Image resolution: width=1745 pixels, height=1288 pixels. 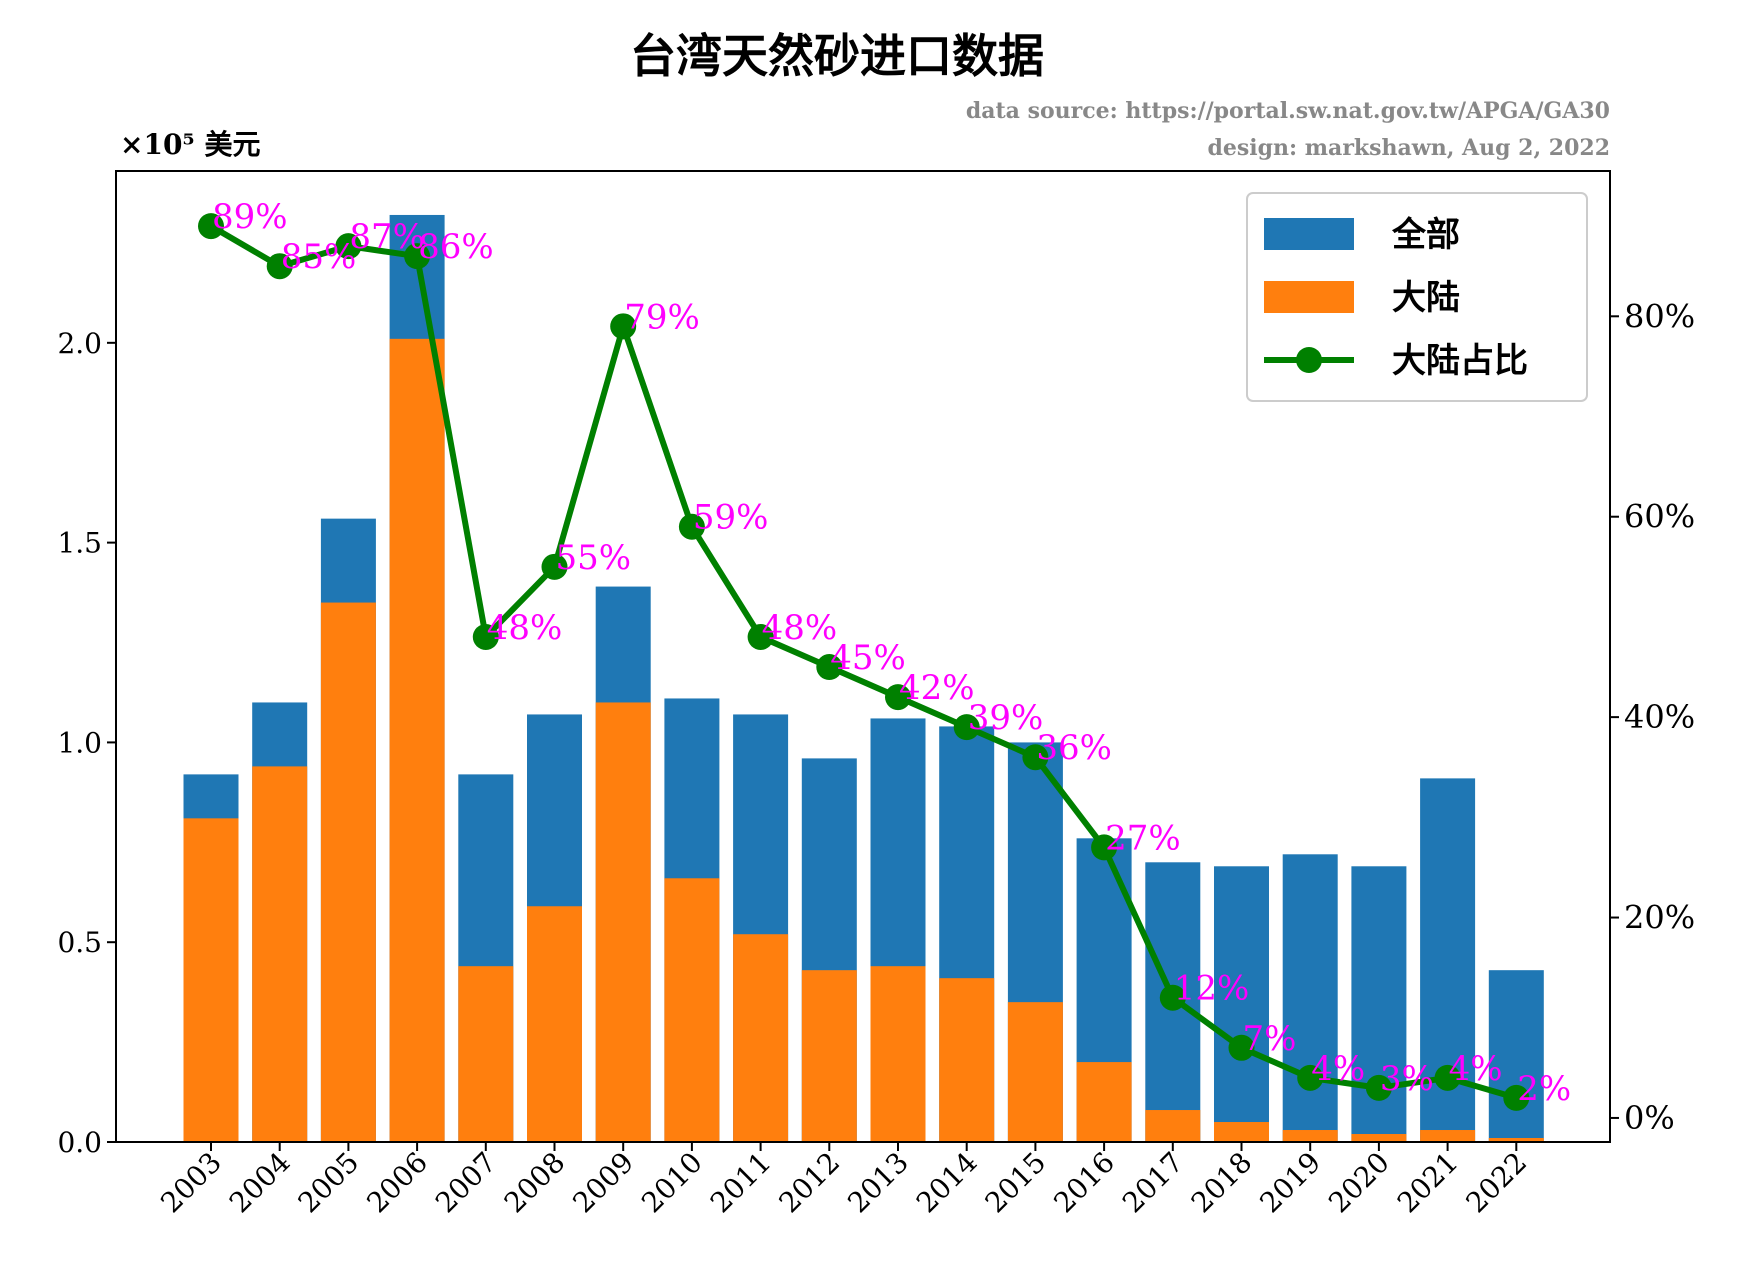 I want to click on y-left-tick-label: 1.0, so click(x=79, y=742).